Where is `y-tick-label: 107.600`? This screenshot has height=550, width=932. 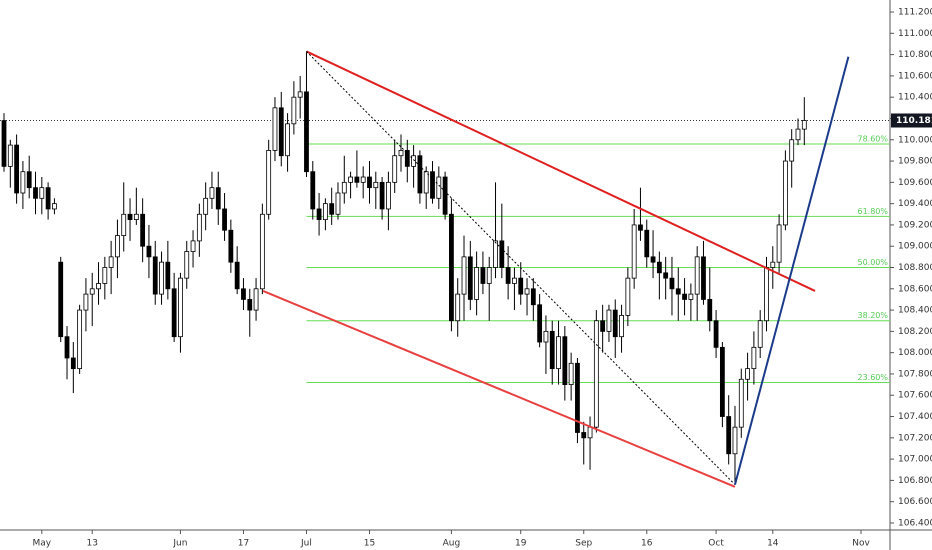
y-tick-label: 107.600 is located at coordinates (915, 396).